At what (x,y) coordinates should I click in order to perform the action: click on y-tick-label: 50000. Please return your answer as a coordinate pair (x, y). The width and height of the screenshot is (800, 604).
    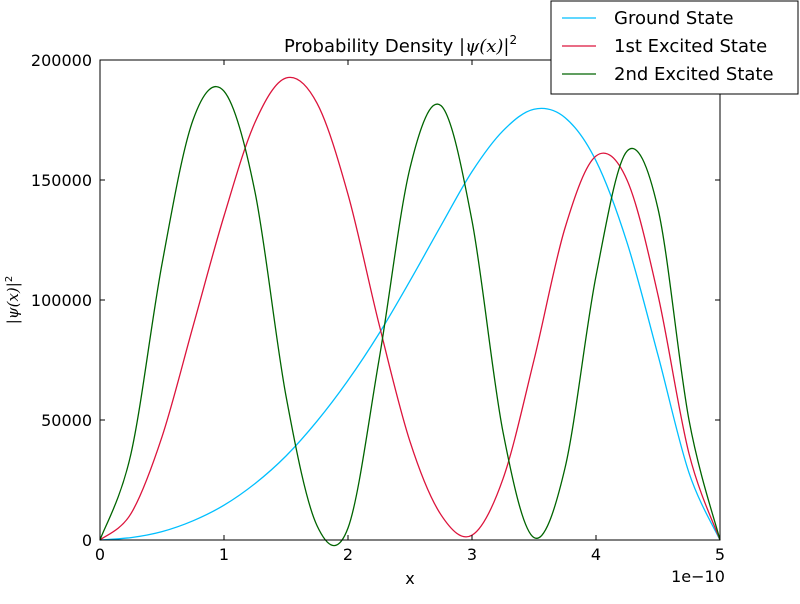
    Looking at the image, I should click on (66, 420).